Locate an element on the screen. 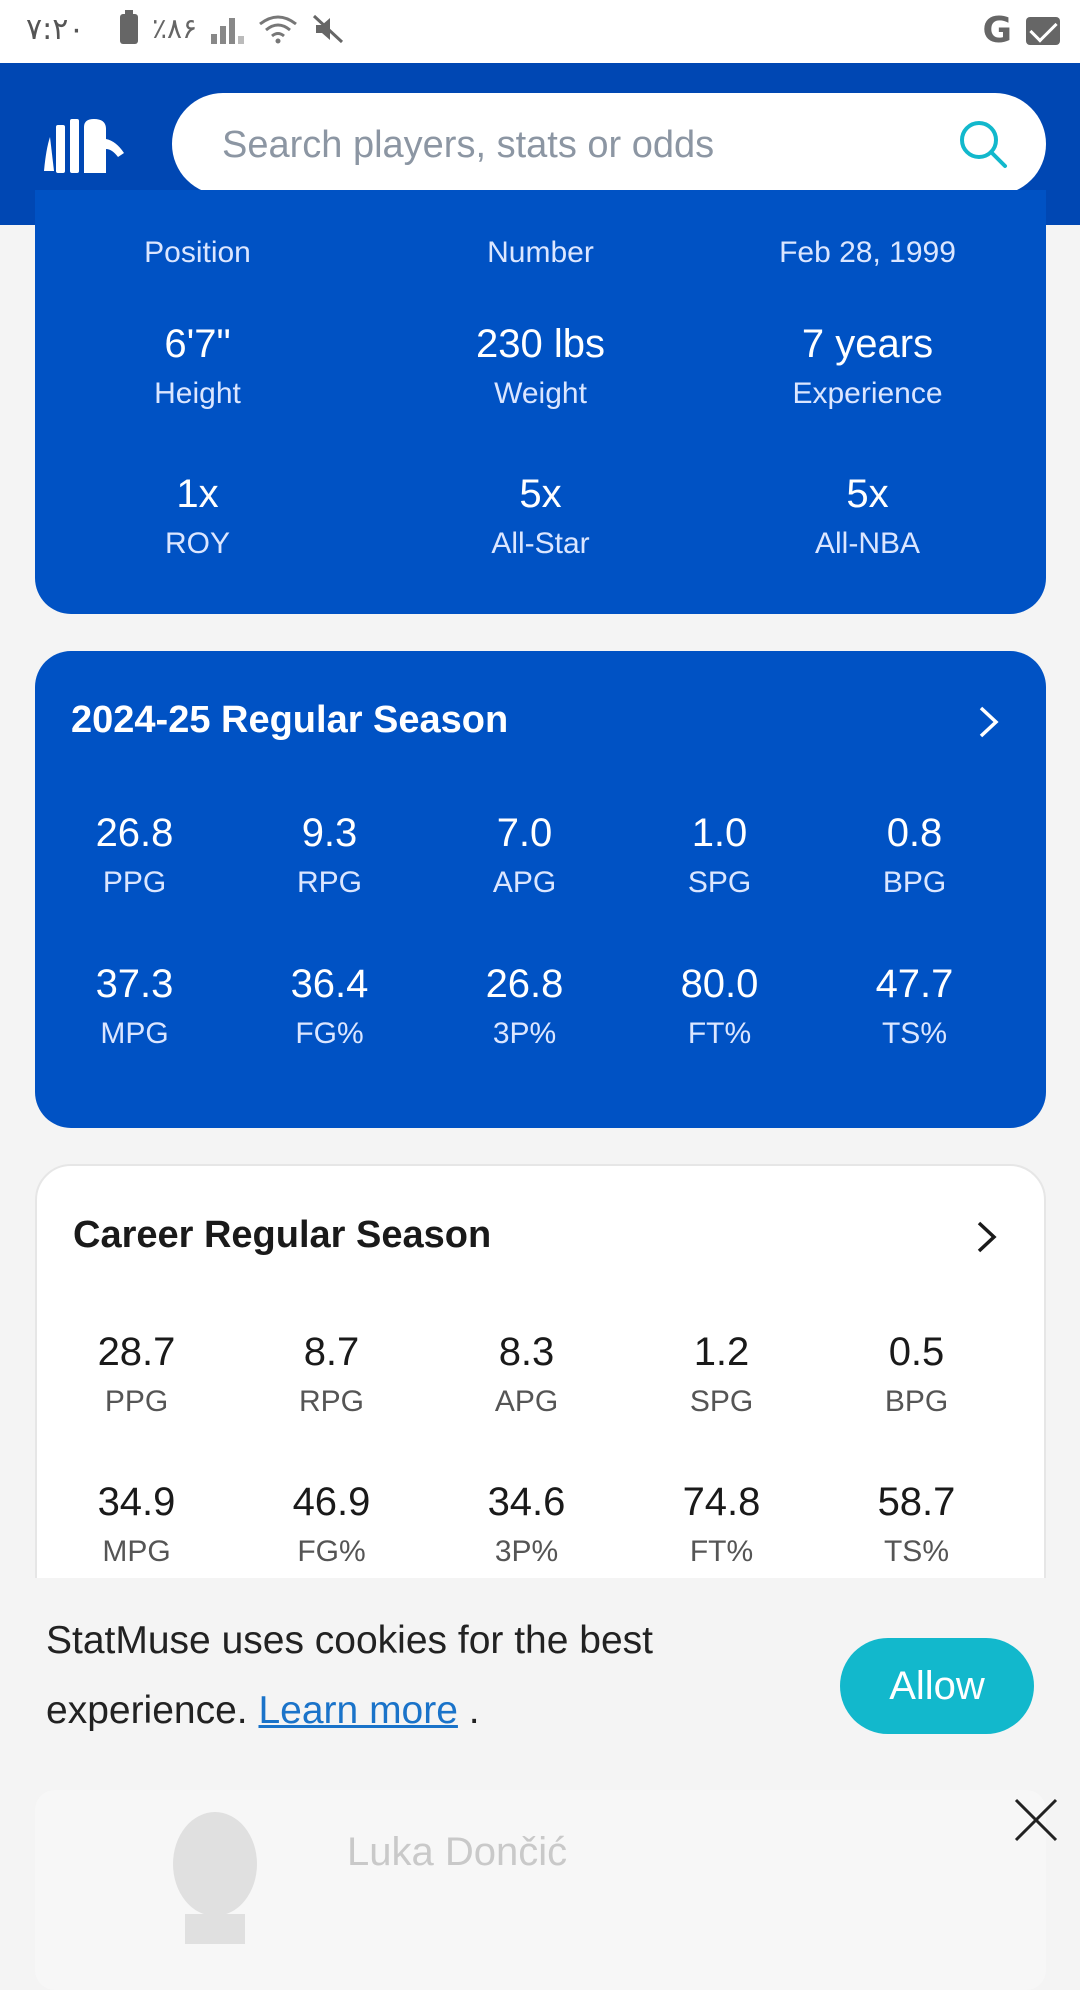 This screenshot has height=1990, width=1080. search-icon is located at coordinates (983, 144).